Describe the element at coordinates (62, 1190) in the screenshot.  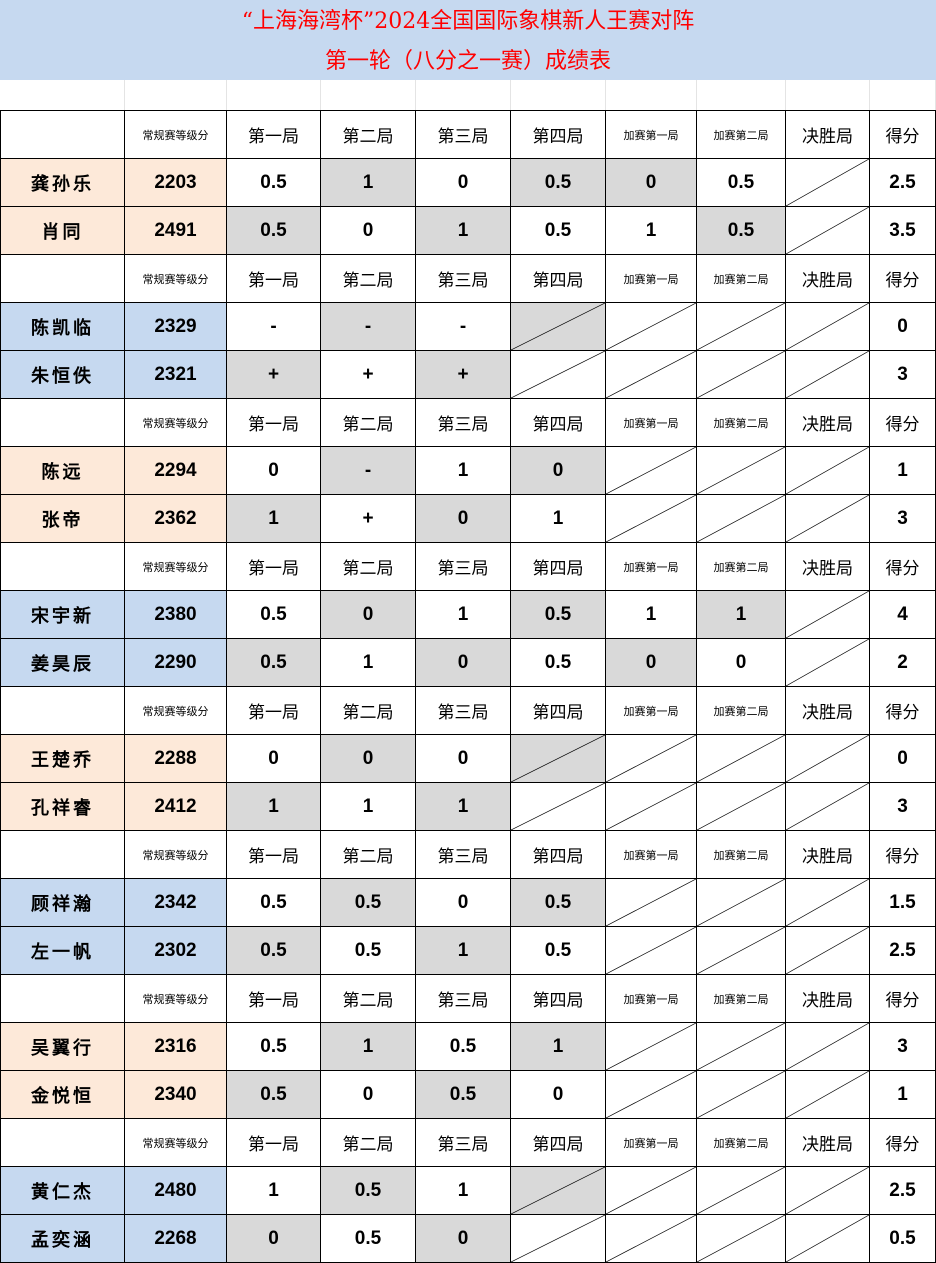
I see `player-name: 黄仁杰` at that location.